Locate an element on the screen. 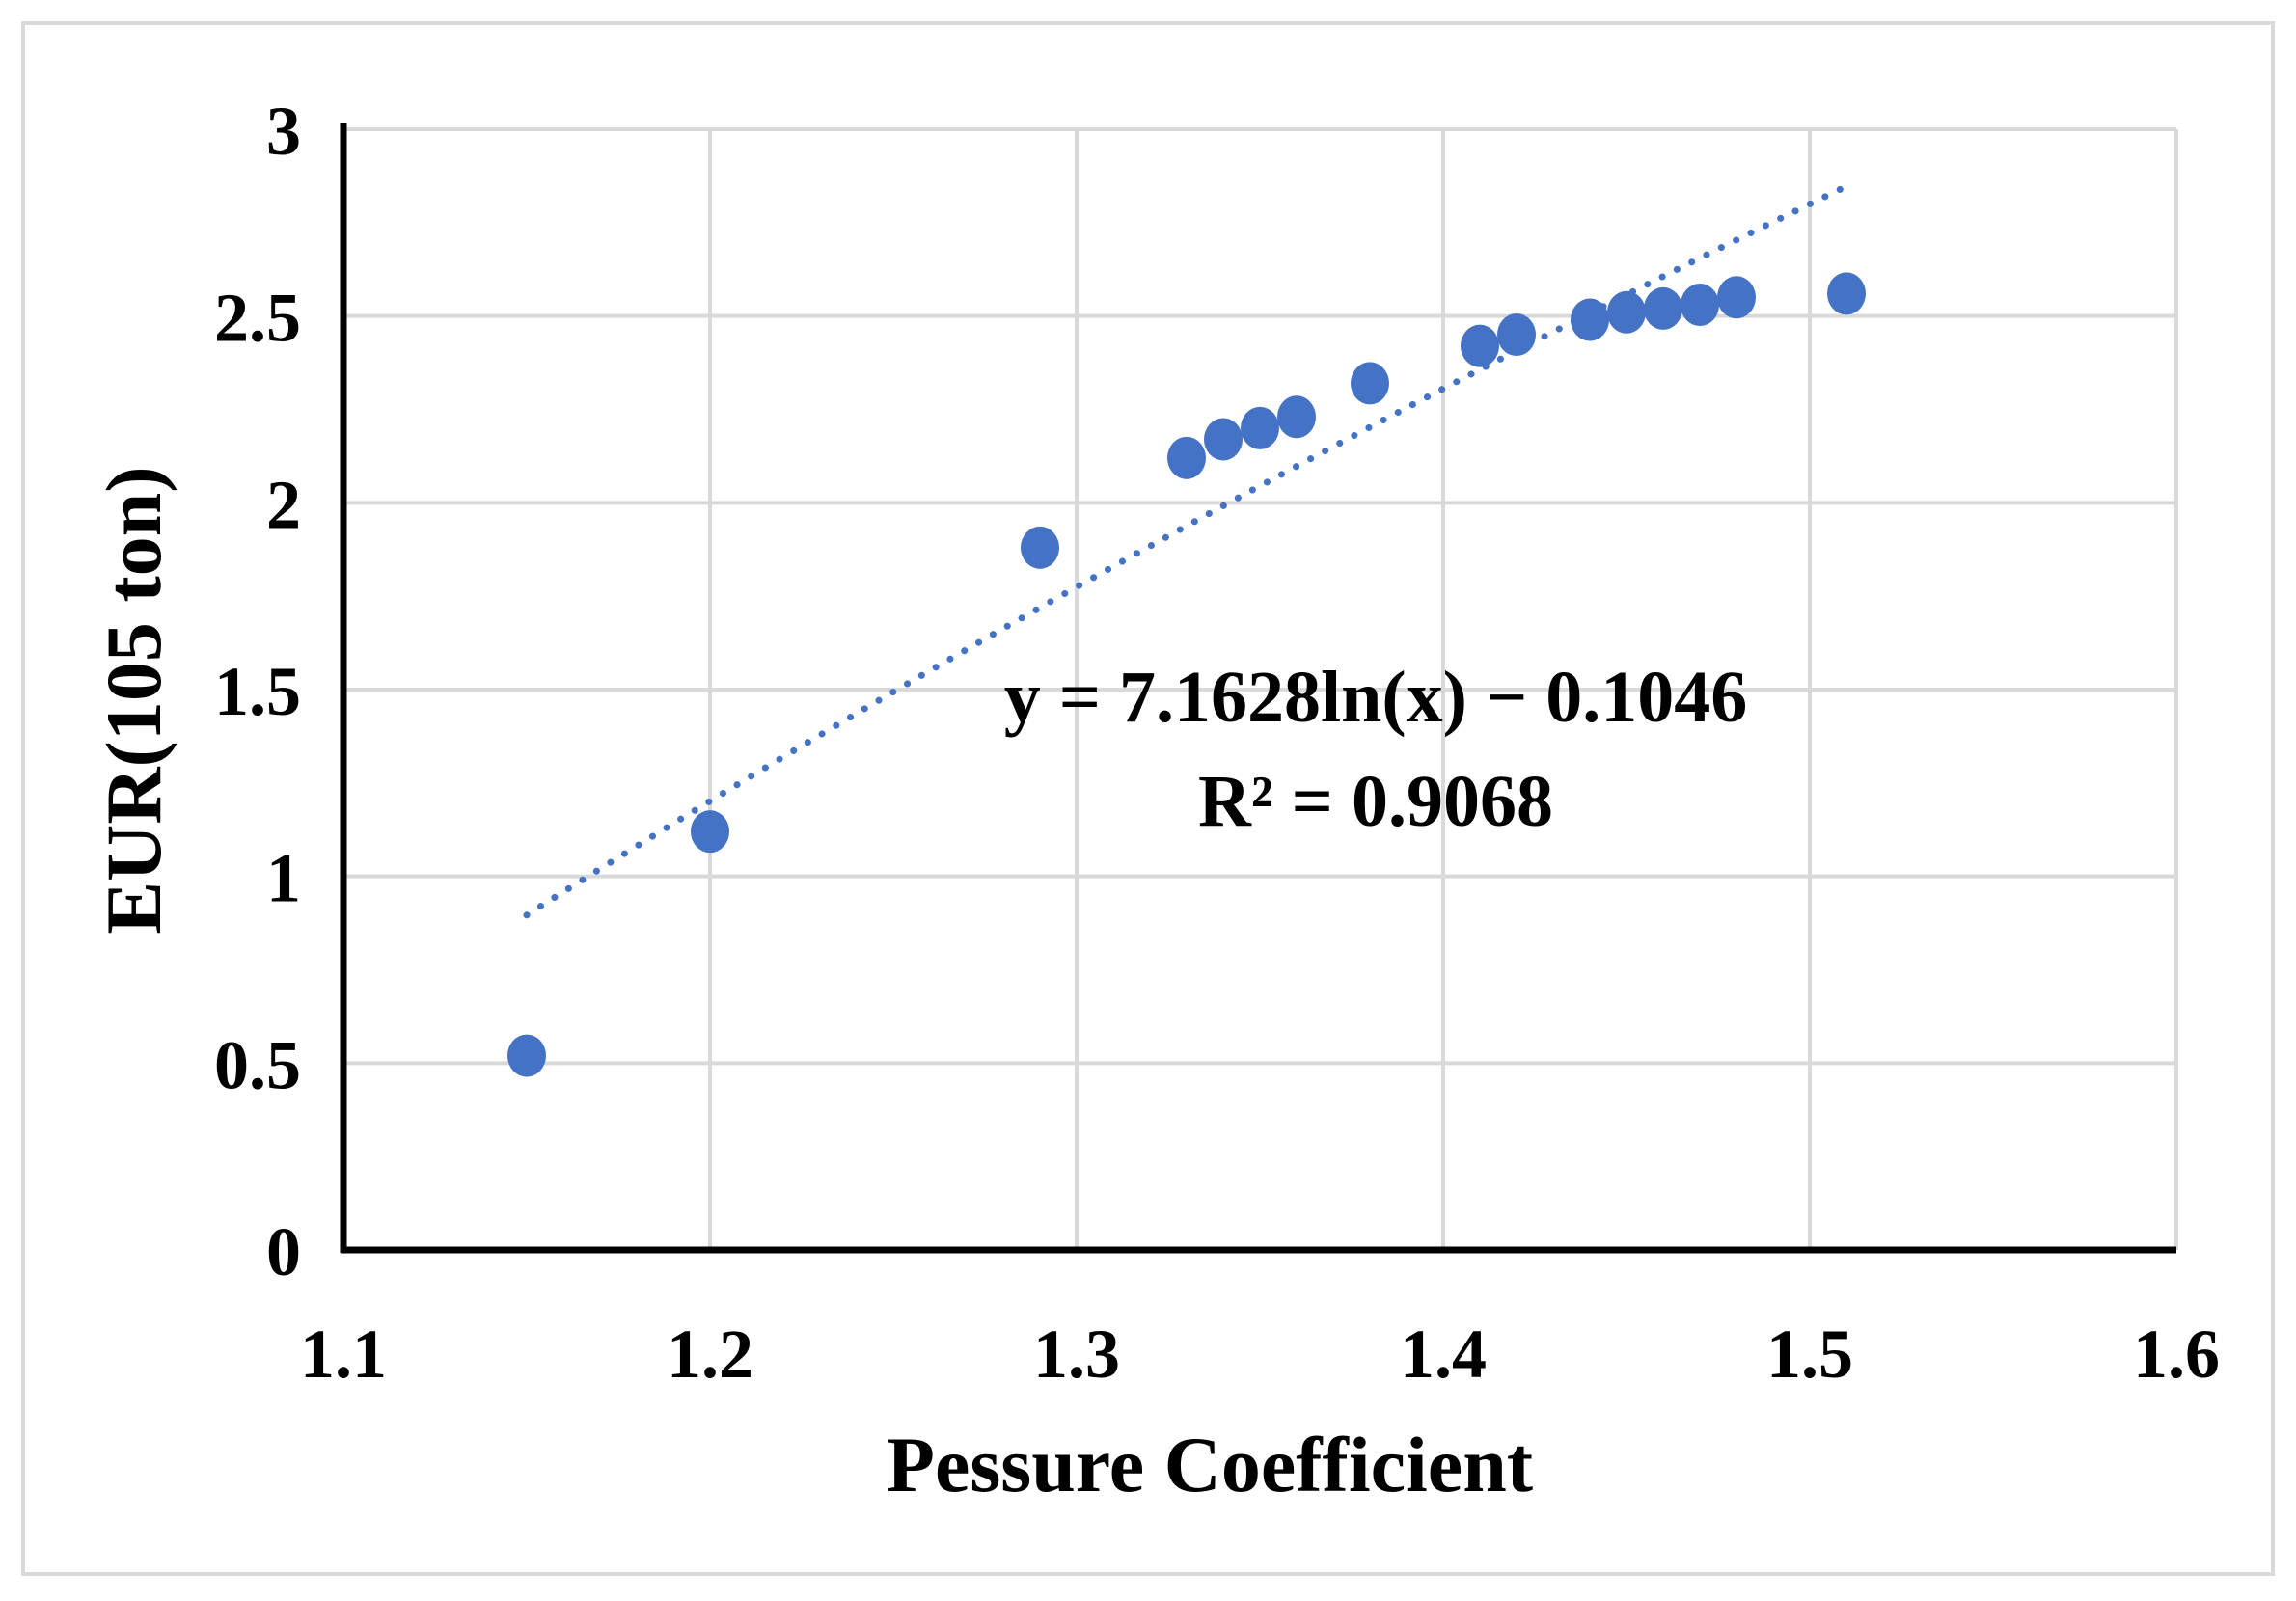  trendline-r-squared: R² = 0.9068 is located at coordinates (1375, 801).